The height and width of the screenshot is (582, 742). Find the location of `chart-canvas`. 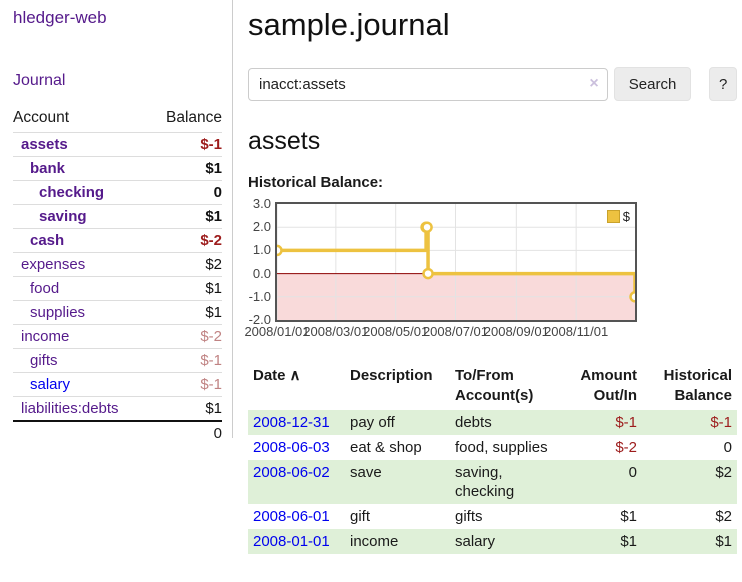

chart-canvas is located at coordinates (456, 262).